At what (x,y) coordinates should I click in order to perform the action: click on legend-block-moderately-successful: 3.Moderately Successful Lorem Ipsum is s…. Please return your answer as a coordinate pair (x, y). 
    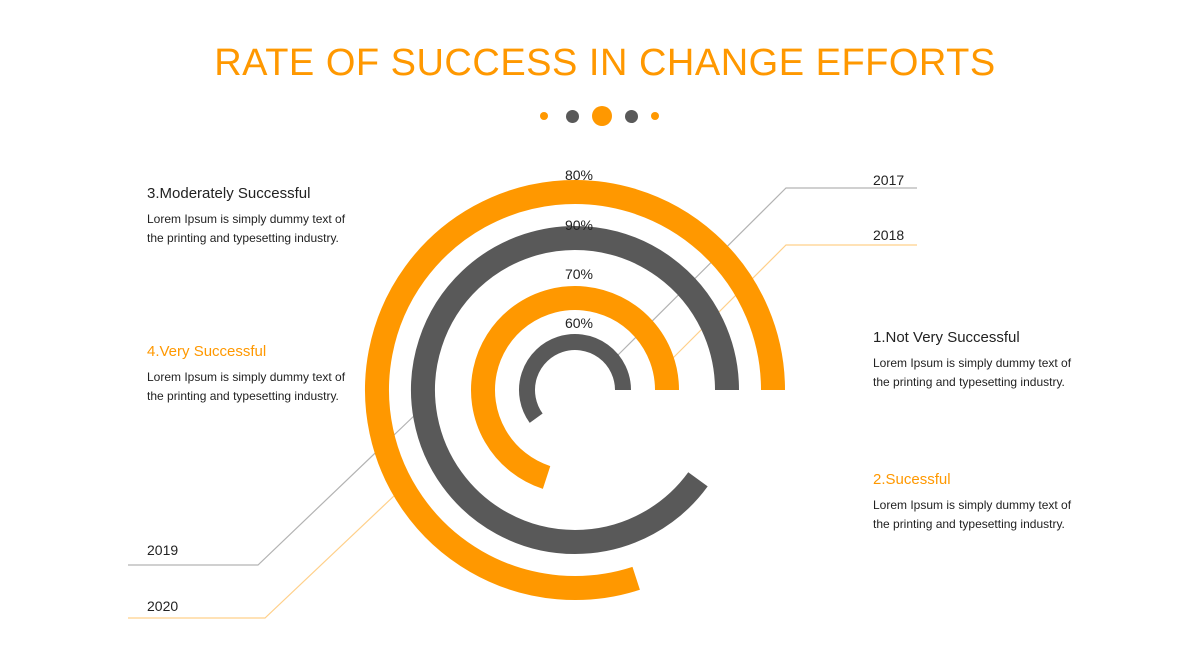
    Looking at the image, I should click on (277, 216).